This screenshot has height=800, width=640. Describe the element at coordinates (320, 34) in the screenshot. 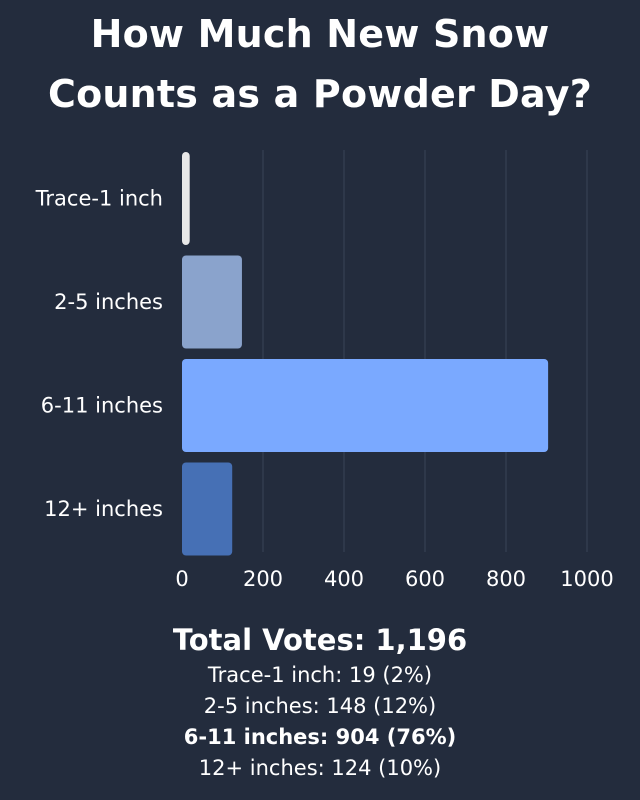

I see `title-line-1: How Much New Snow` at that location.